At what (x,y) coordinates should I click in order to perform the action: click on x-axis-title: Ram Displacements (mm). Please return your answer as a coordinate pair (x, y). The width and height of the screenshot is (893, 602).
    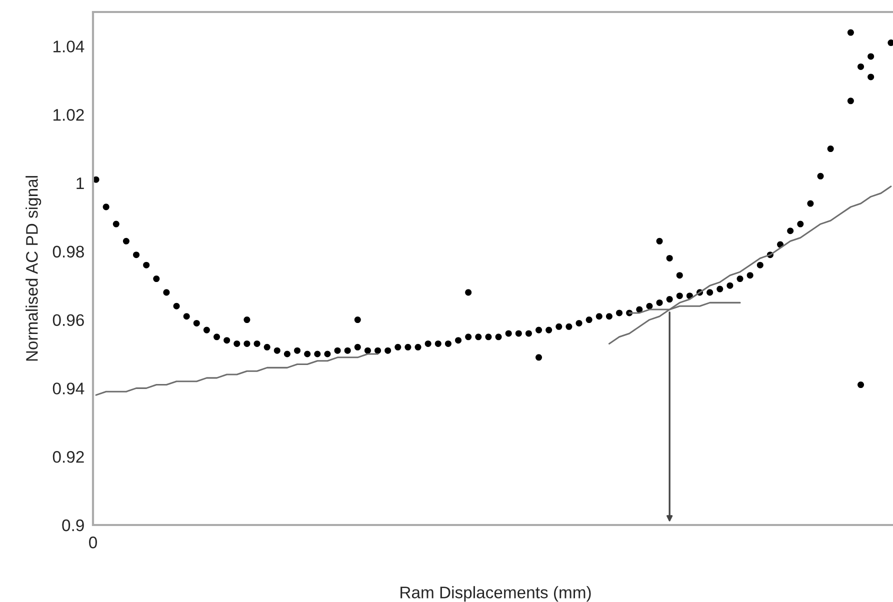
    Looking at the image, I should click on (495, 594).